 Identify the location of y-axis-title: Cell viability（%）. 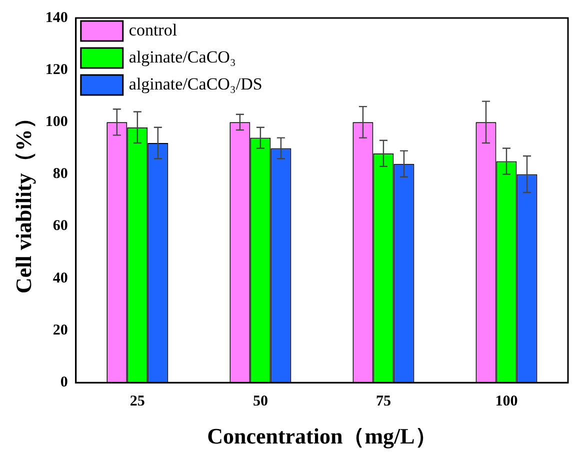
(23, 200).